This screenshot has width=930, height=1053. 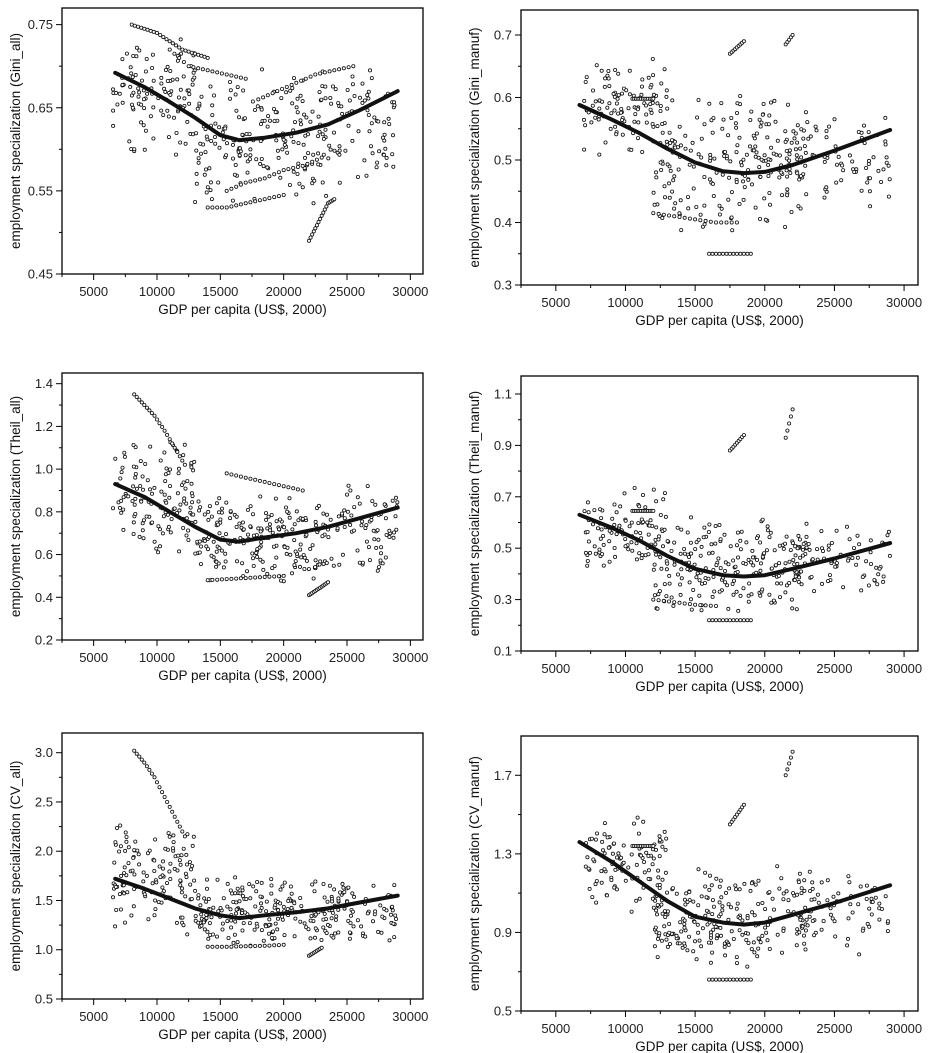 What do you see at coordinates (719, 686) in the screenshot?
I see `x-axis-title: GDP per capita (US$, 2000)` at bounding box center [719, 686].